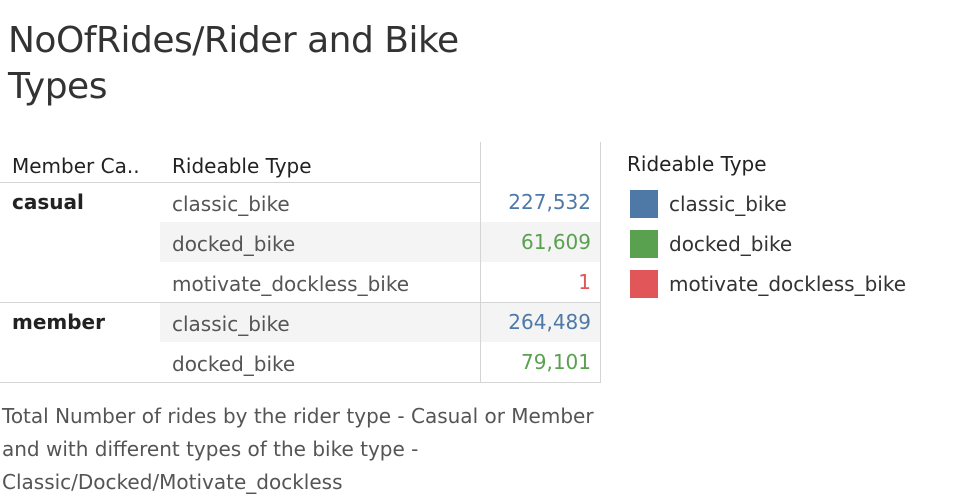 This screenshot has width=954, height=502. Describe the element at coordinates (549, 322) in the screenshot. I see `ride-count-value: 264,489` at that location.